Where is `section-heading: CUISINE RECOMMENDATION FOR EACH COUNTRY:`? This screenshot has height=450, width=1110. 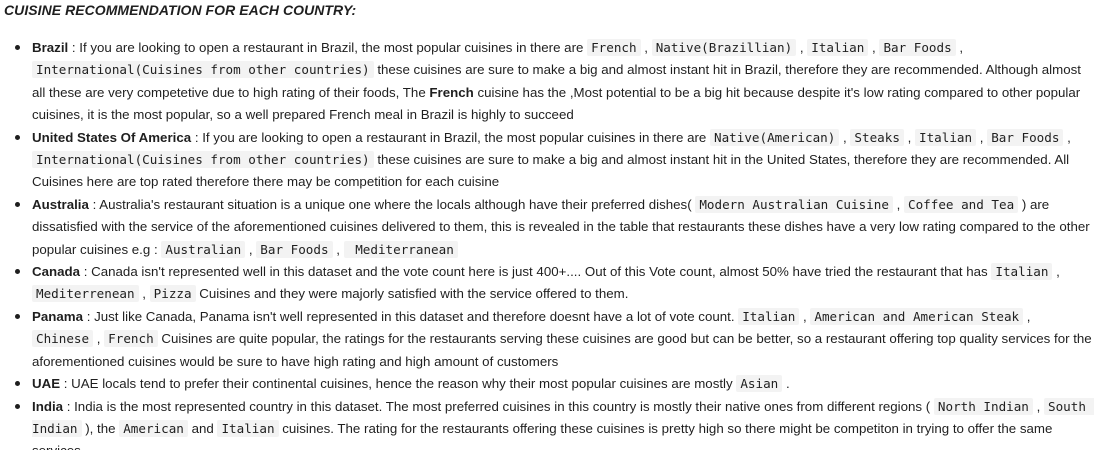 section-heading: CUISINE RECOMMENDATION FOR EACH COUNTRY: is located at coordinates (180, 10).